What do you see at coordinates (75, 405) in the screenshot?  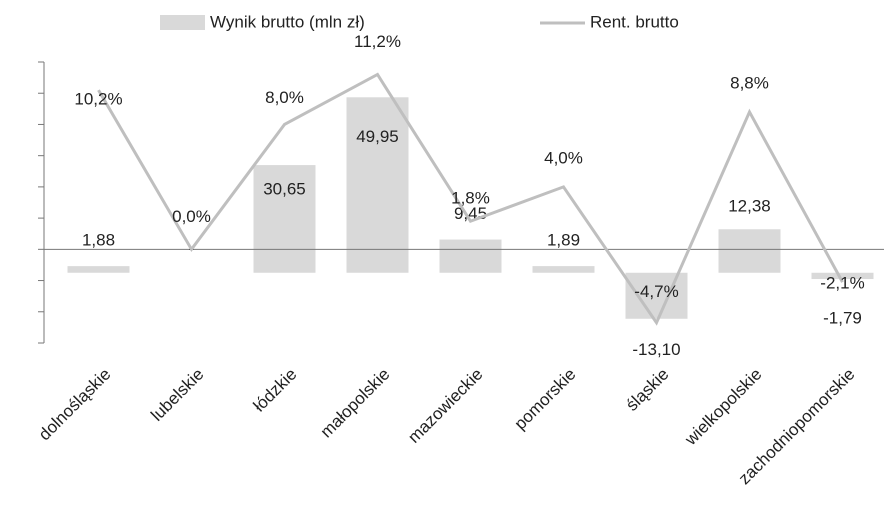 I see `x-tick-label: dolnośląskie` at bounding box center [75, 405].